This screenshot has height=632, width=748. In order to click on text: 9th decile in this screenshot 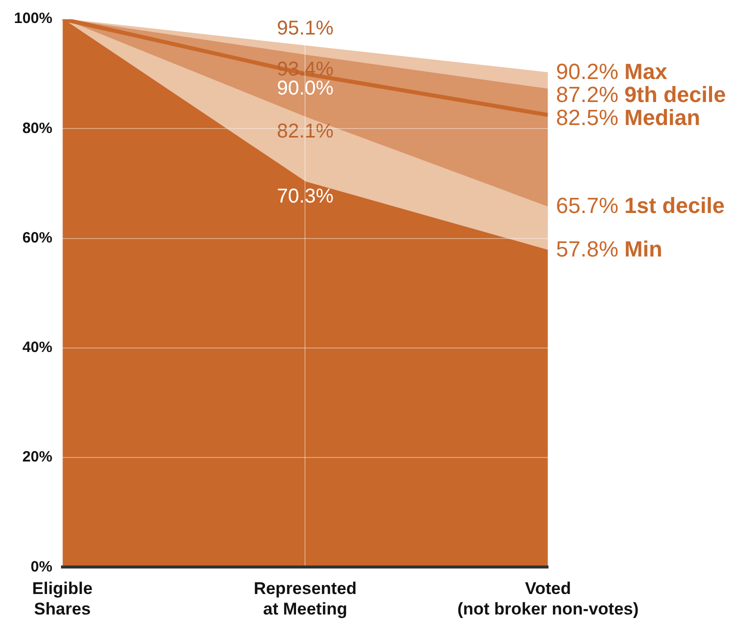, I will do `click(675, 94)`.